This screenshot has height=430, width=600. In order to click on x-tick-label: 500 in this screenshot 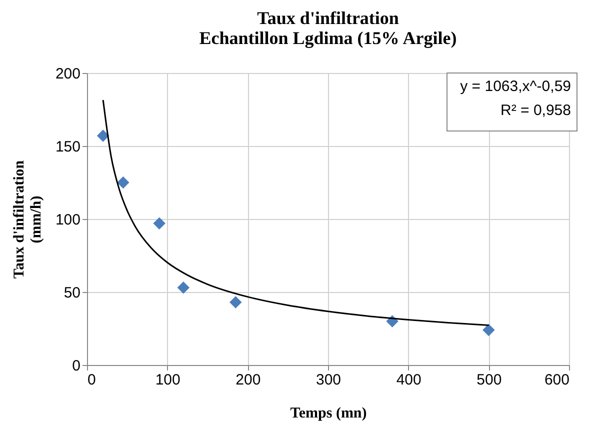, I will do `click(489, 380)`.